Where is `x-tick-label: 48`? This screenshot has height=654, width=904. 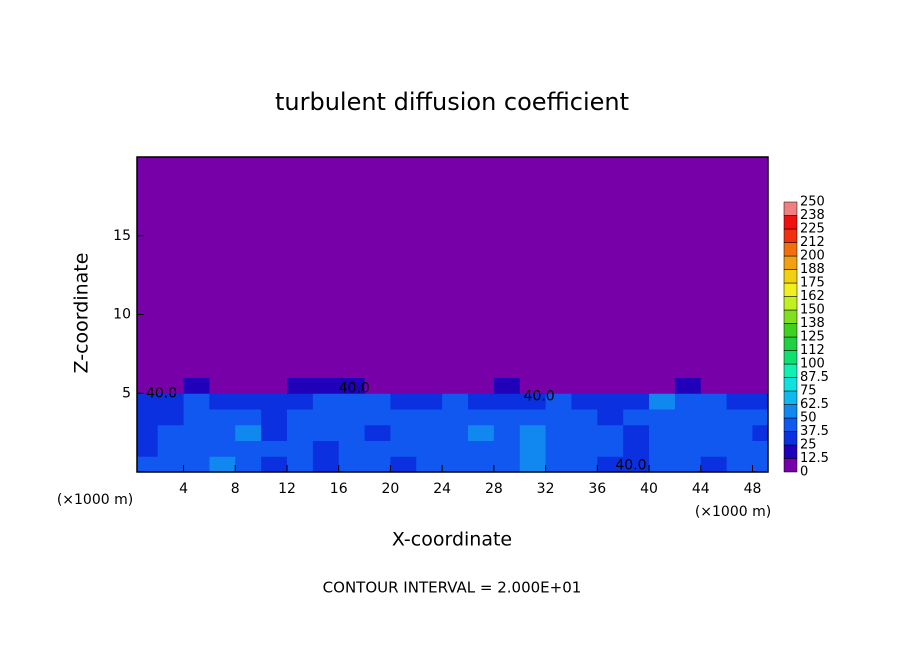
x-tick-label: 48 is located at coordinates (753, 489).